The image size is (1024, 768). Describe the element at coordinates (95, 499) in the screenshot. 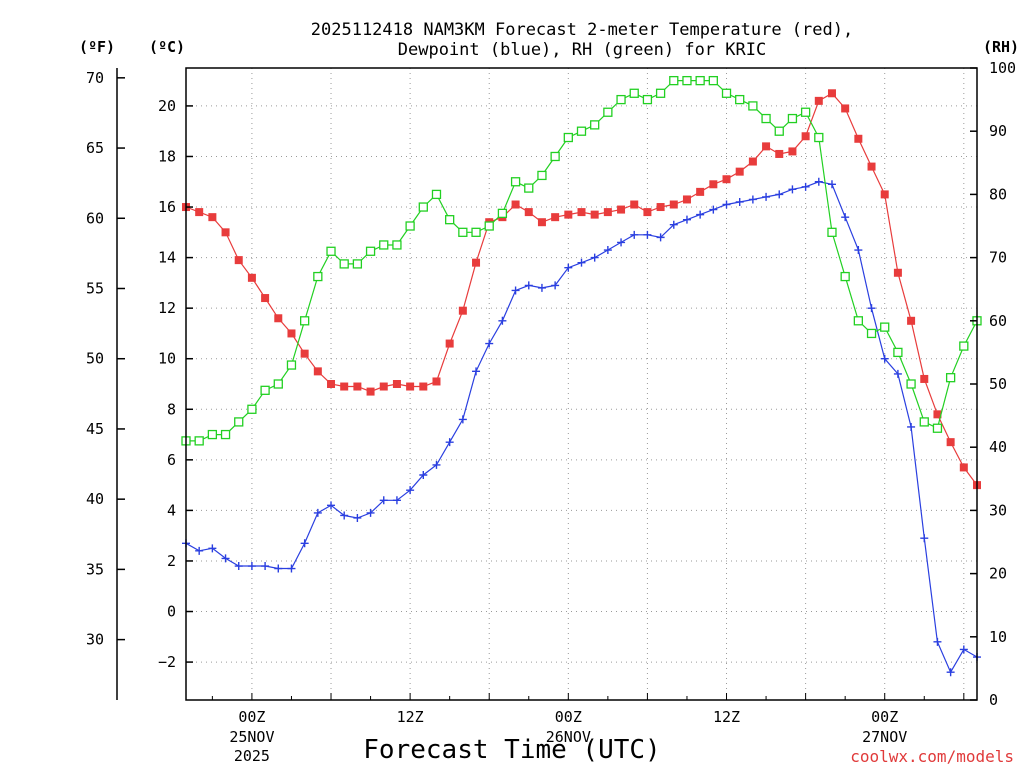

I see `fahrenheit-tick-label: 40` at that location.